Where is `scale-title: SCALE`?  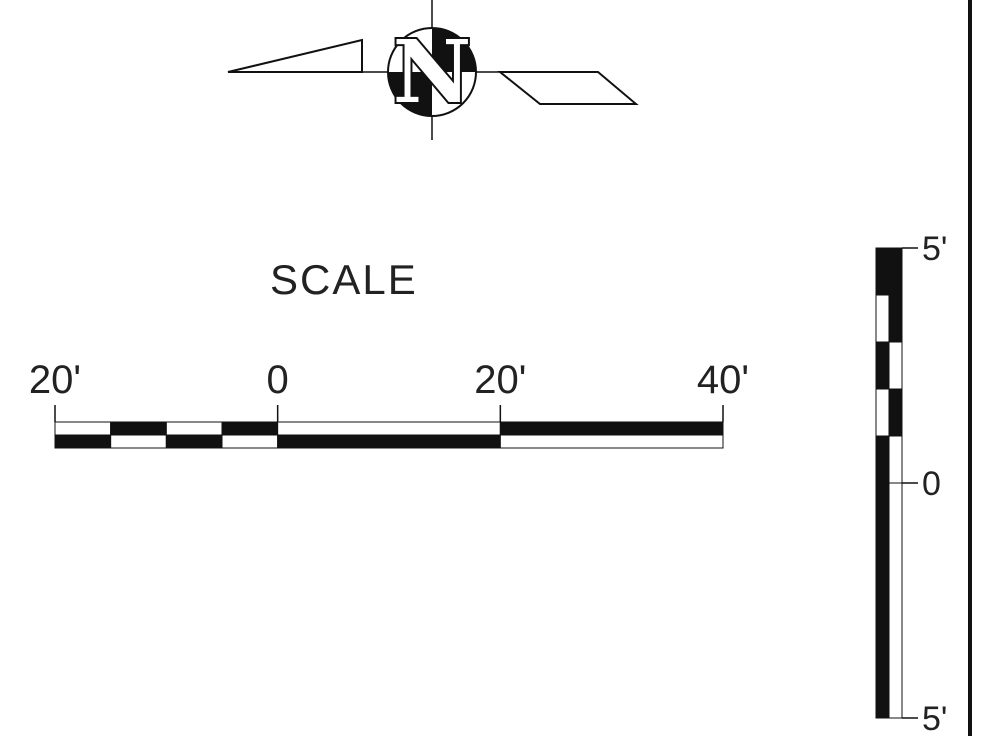
scale-title: SCALE is located at coordinates (344, 279).